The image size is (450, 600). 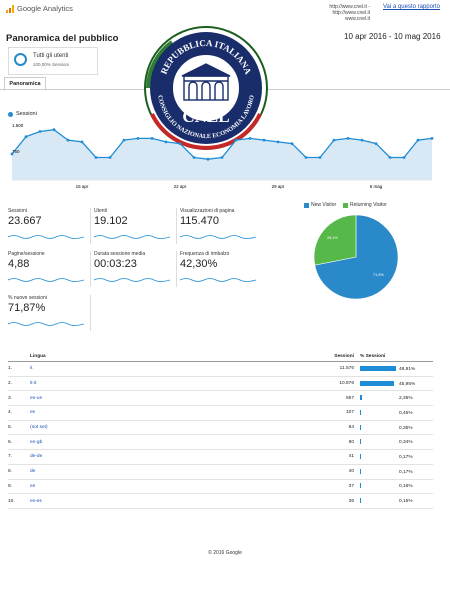 What do you see at coordinates (406, 399) in the screenshot?
I see `row-pct: 2,35%` at bounding box center [406, 399].